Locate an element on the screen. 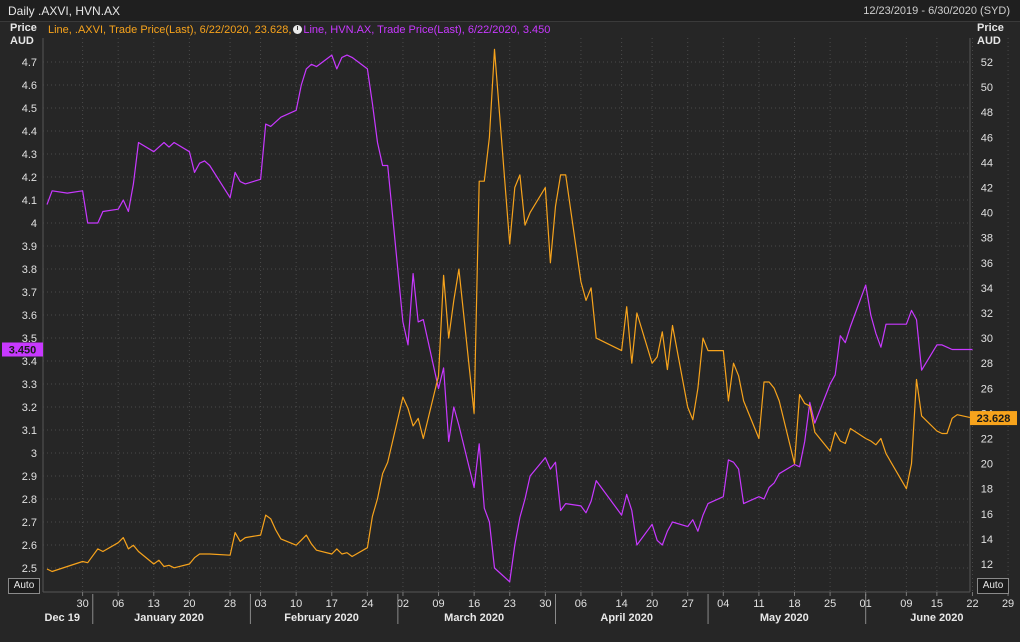 This screenshot has height=642, width=1020. x-tick-label: 11 is located at coordinates (758, 604).